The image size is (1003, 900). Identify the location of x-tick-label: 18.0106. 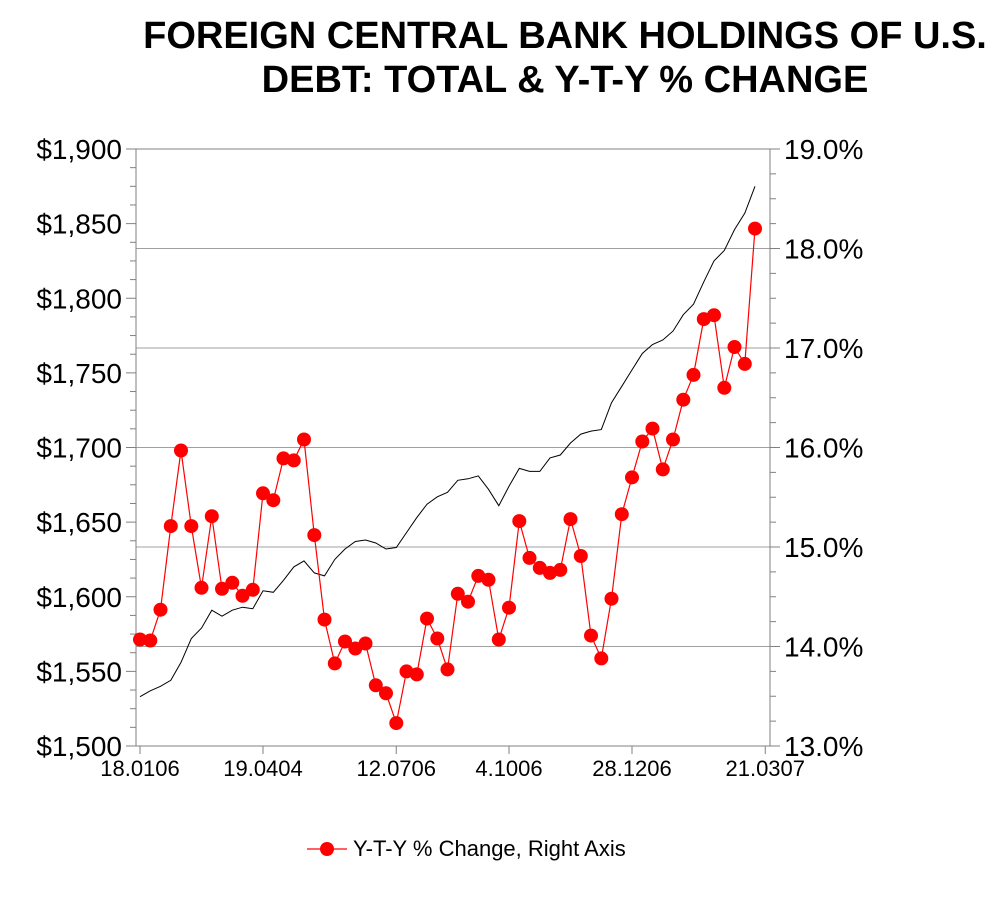
(140, 768).